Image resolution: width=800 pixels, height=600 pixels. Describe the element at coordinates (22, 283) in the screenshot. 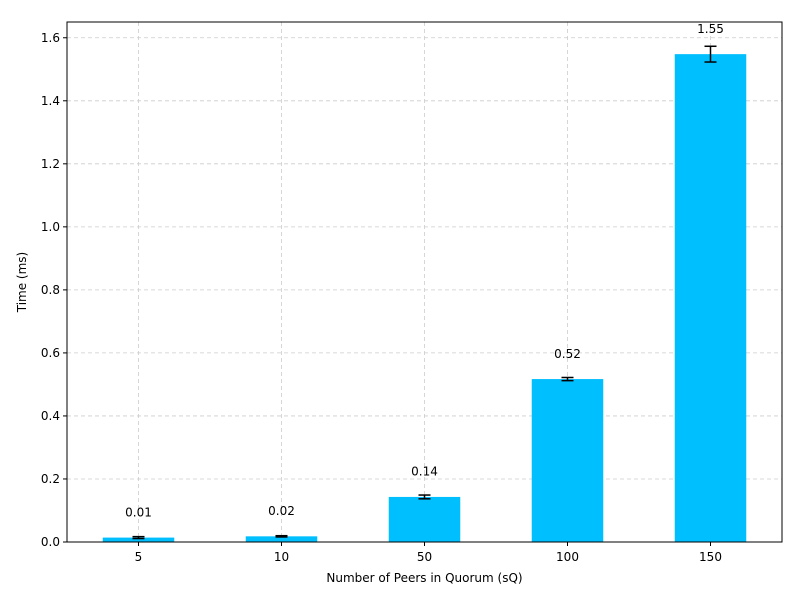

I see `y-axis-label: Time (ms)` at that location.